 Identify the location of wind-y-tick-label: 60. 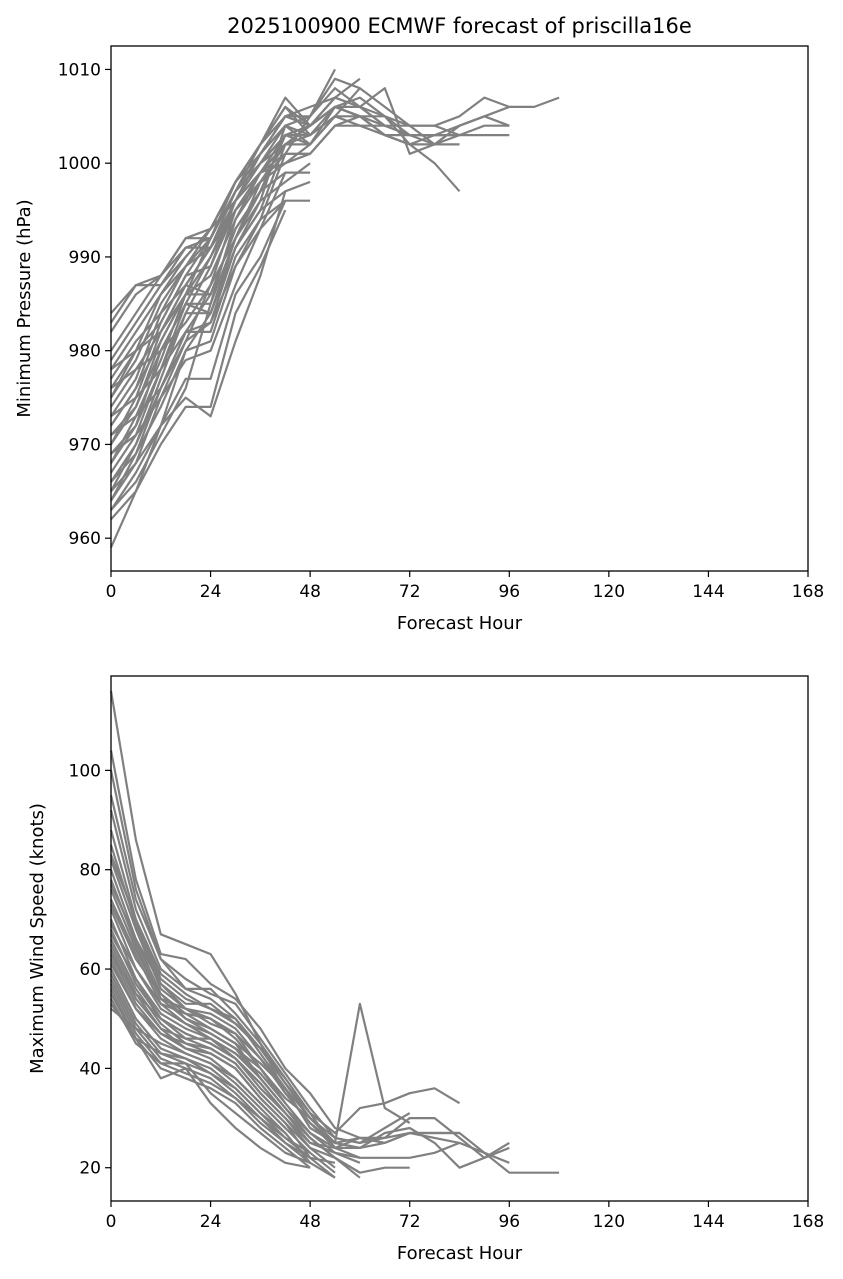
(90, 970).